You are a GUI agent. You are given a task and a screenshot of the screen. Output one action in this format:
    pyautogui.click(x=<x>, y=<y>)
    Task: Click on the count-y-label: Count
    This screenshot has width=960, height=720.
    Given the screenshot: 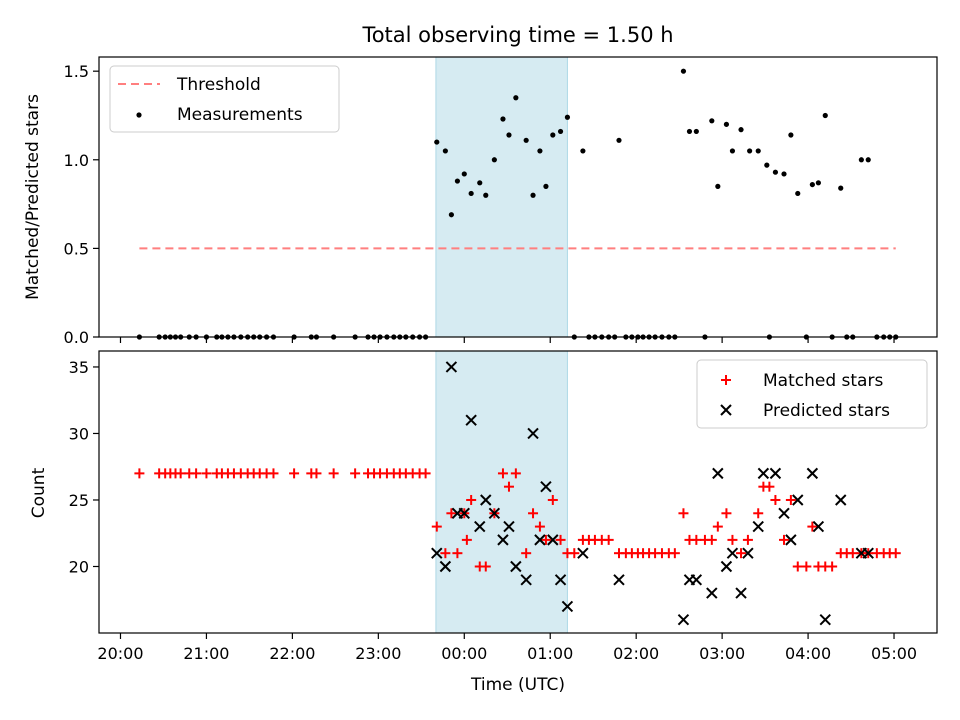 What is the action you would take?
    pyautogui.click(x=39, y=492)
    